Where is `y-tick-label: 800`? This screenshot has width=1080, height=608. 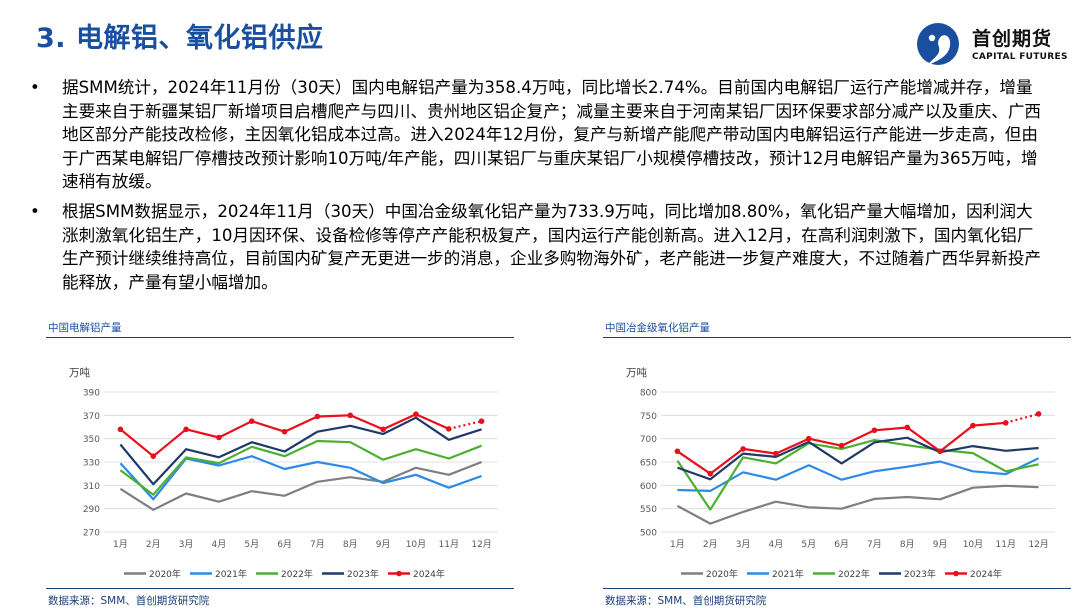
y-tick-label: 800 is located at coordinates (648, 394).